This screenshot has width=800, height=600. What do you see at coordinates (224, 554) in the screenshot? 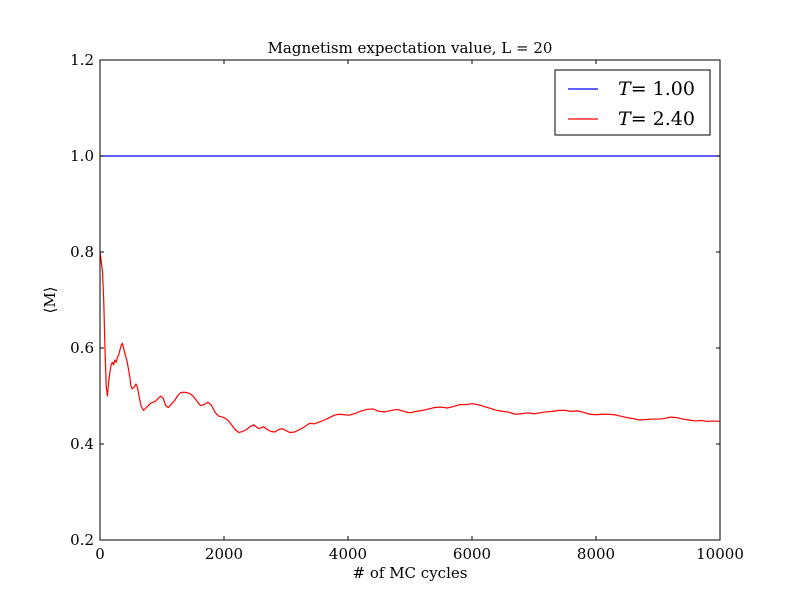
I see `x-tick-label: 2000` at bounding box center [224, 554].